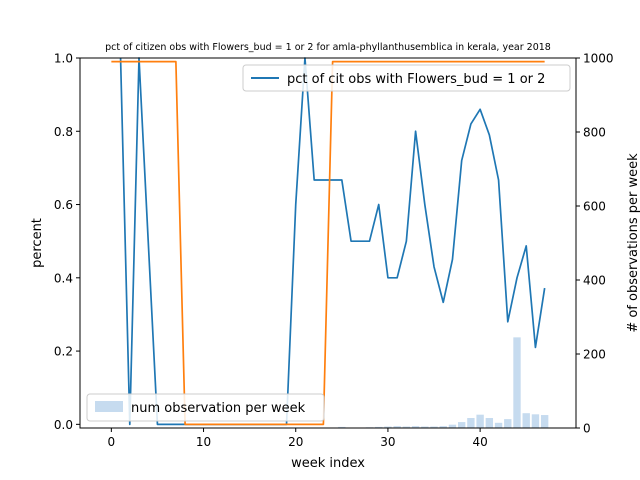 This screenshot has height=480, width=640. I want to click on y-right-tick-label: 800, so click(594, 133).